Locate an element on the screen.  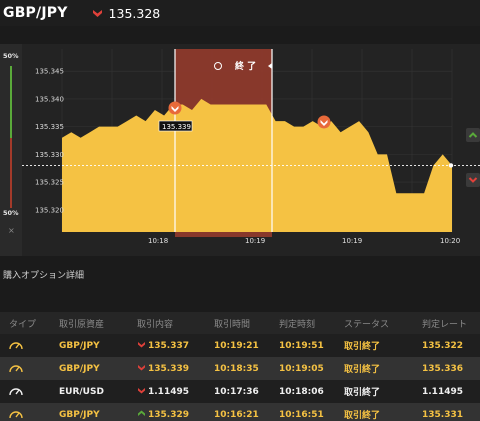
cell-judge-rate: 135.336 is located at coordinates (442, 368).